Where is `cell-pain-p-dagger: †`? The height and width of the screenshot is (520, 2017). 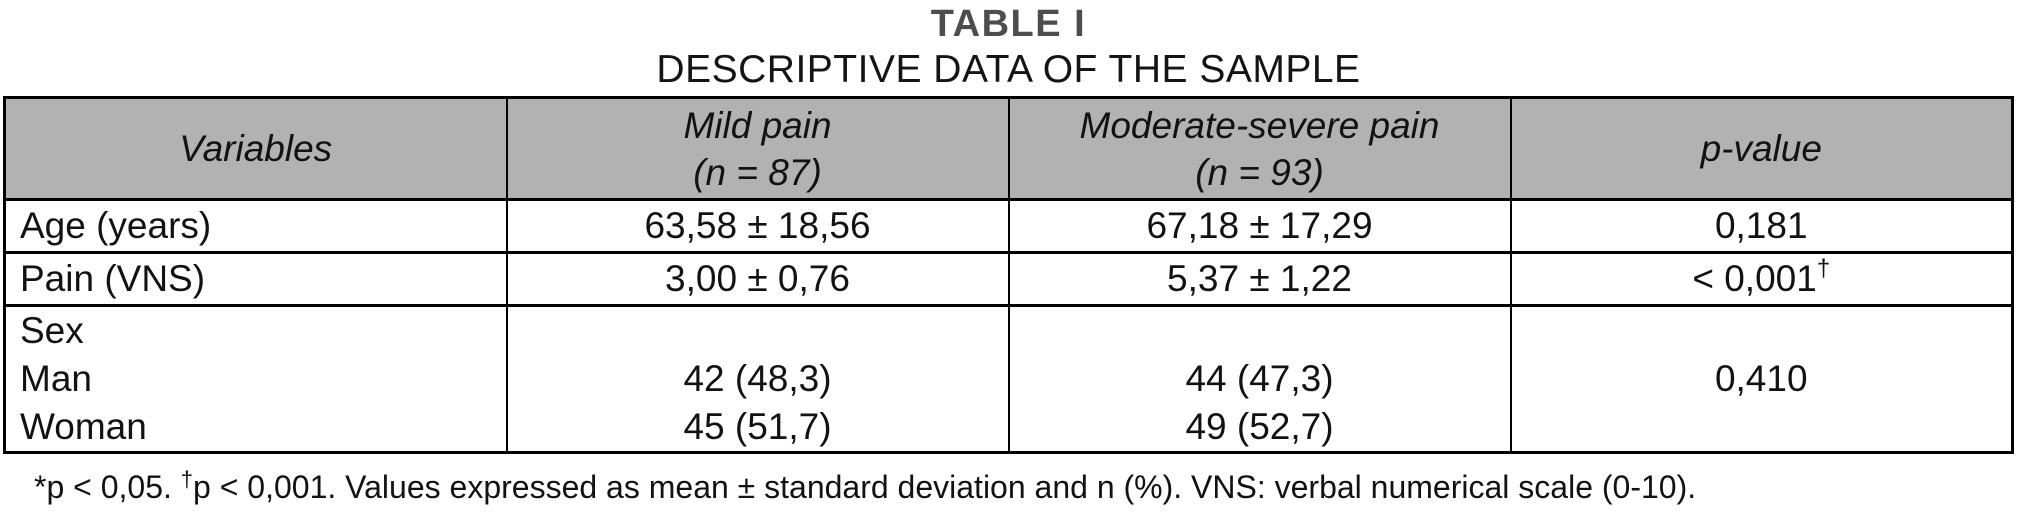
cell-pain-p-dagger: † is located at coordinates (1823, 268).